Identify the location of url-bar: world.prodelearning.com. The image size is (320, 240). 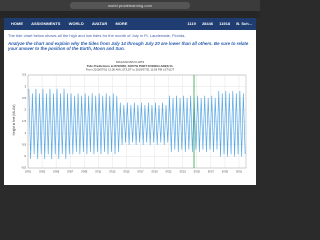
(130, 5).